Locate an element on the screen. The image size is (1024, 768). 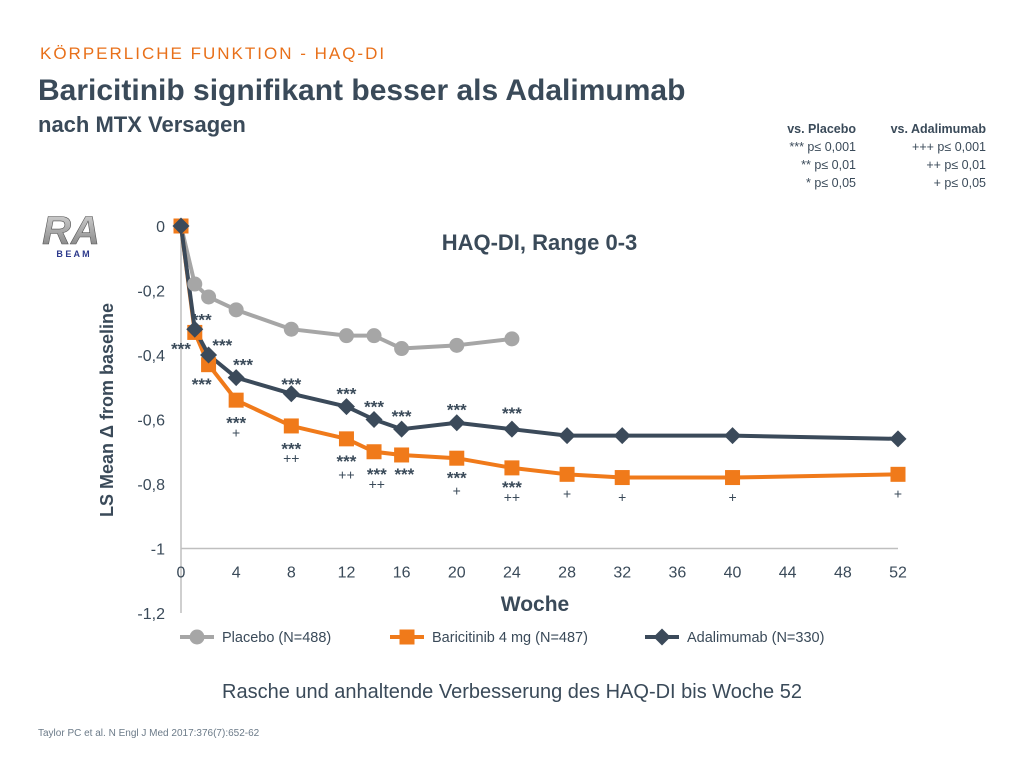
x-tick-label: 36 is located at coordinates (677, 573).